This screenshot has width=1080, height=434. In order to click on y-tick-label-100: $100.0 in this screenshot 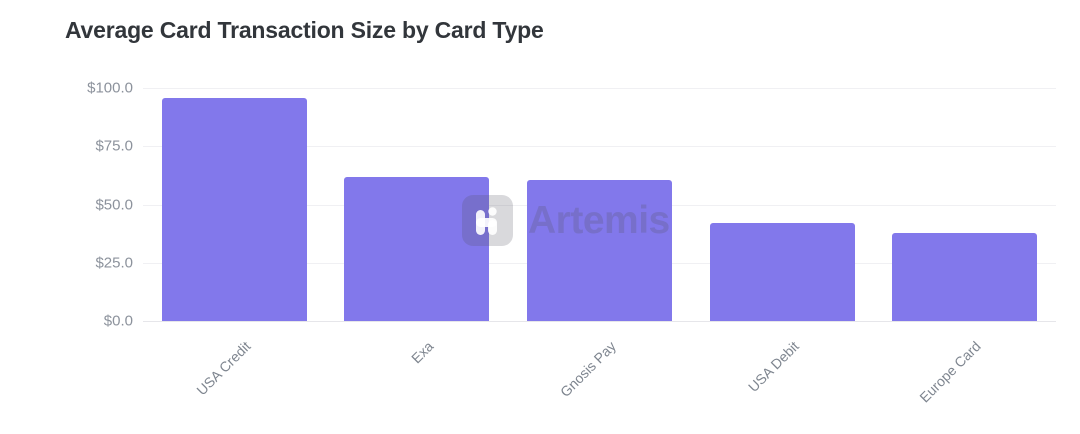, I will do `click(110, 88)`.